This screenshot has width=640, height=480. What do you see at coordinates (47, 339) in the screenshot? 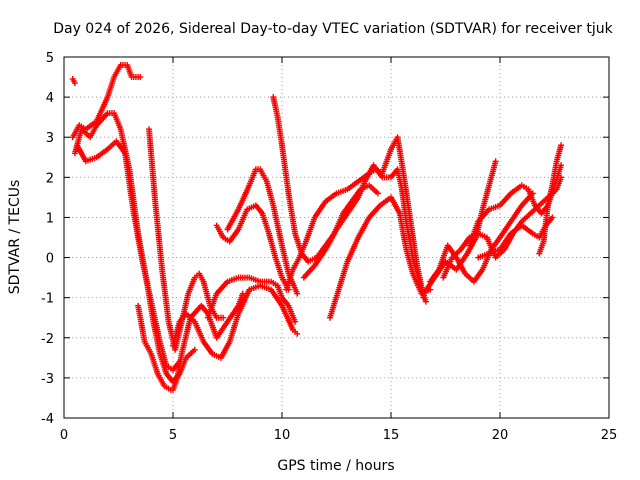
I see `y-tick-label: -2` at bounding box center [47, 339].